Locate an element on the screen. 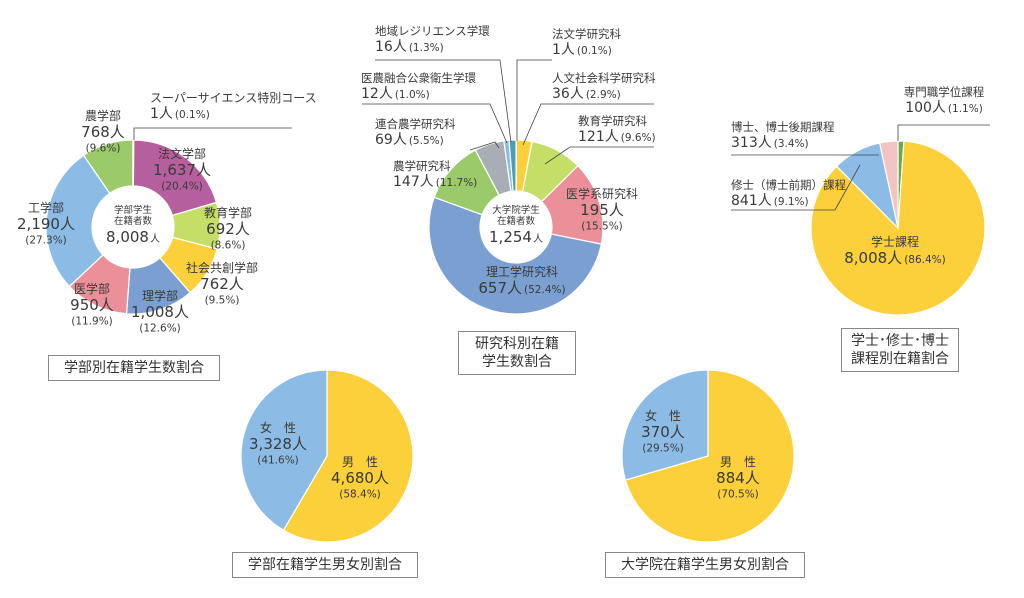 This screenshot has height=598, width=1024. graduate-donut-center-unit: 人 is located at coordinates (538, 239).